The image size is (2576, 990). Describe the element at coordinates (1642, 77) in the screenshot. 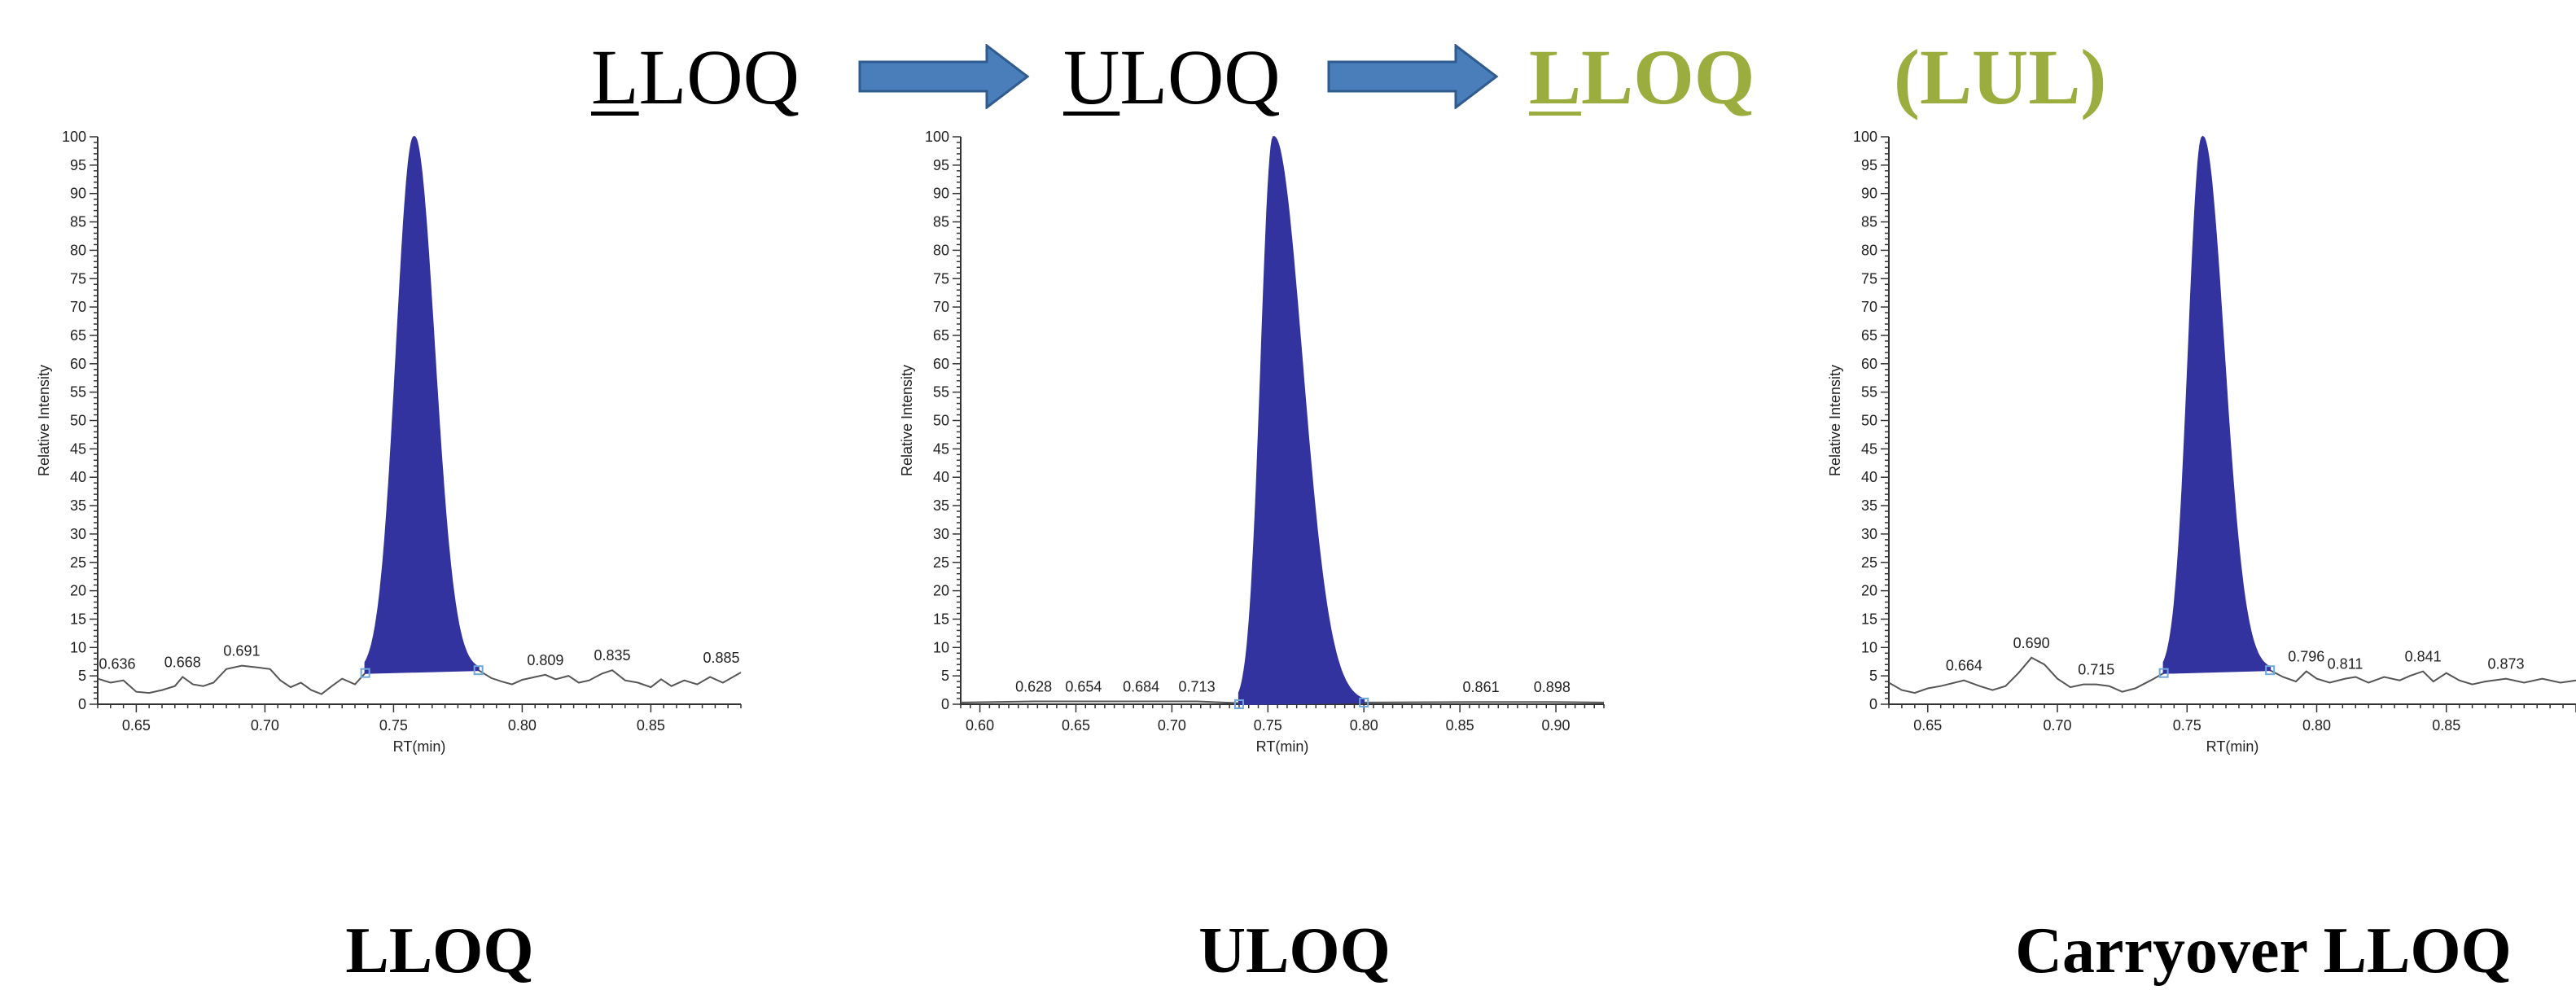

I see `header-lloq-2: LLOQ` at that location.